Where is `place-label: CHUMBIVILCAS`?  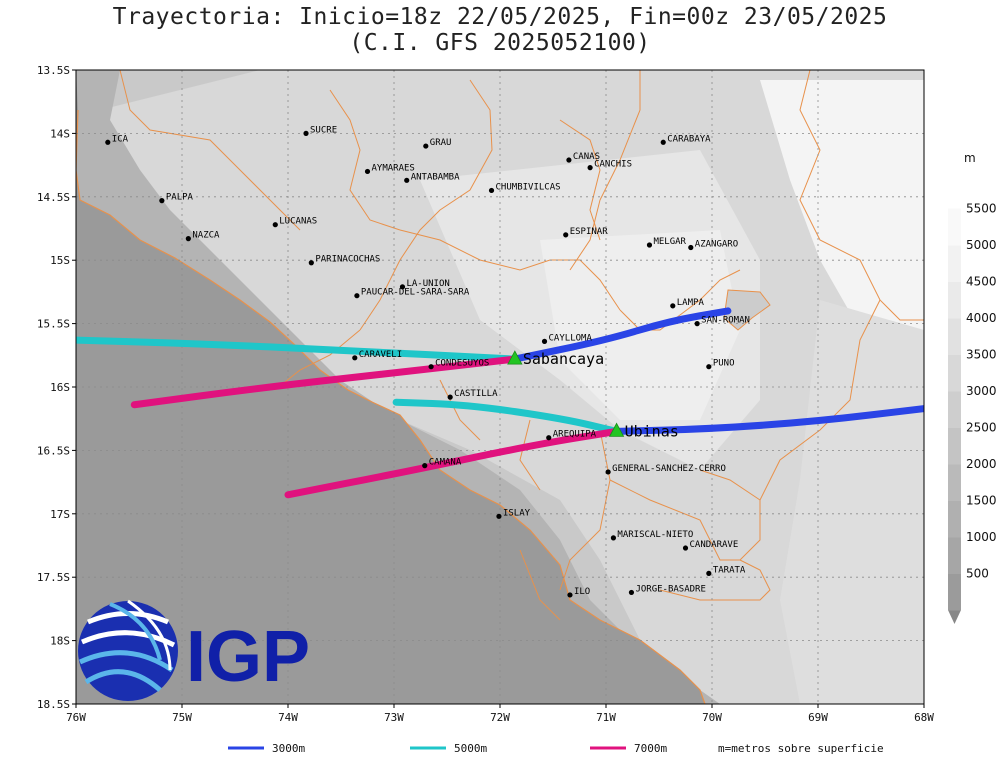 place-label: CHUMBIVILCAS is located at coordinates (528, 187).